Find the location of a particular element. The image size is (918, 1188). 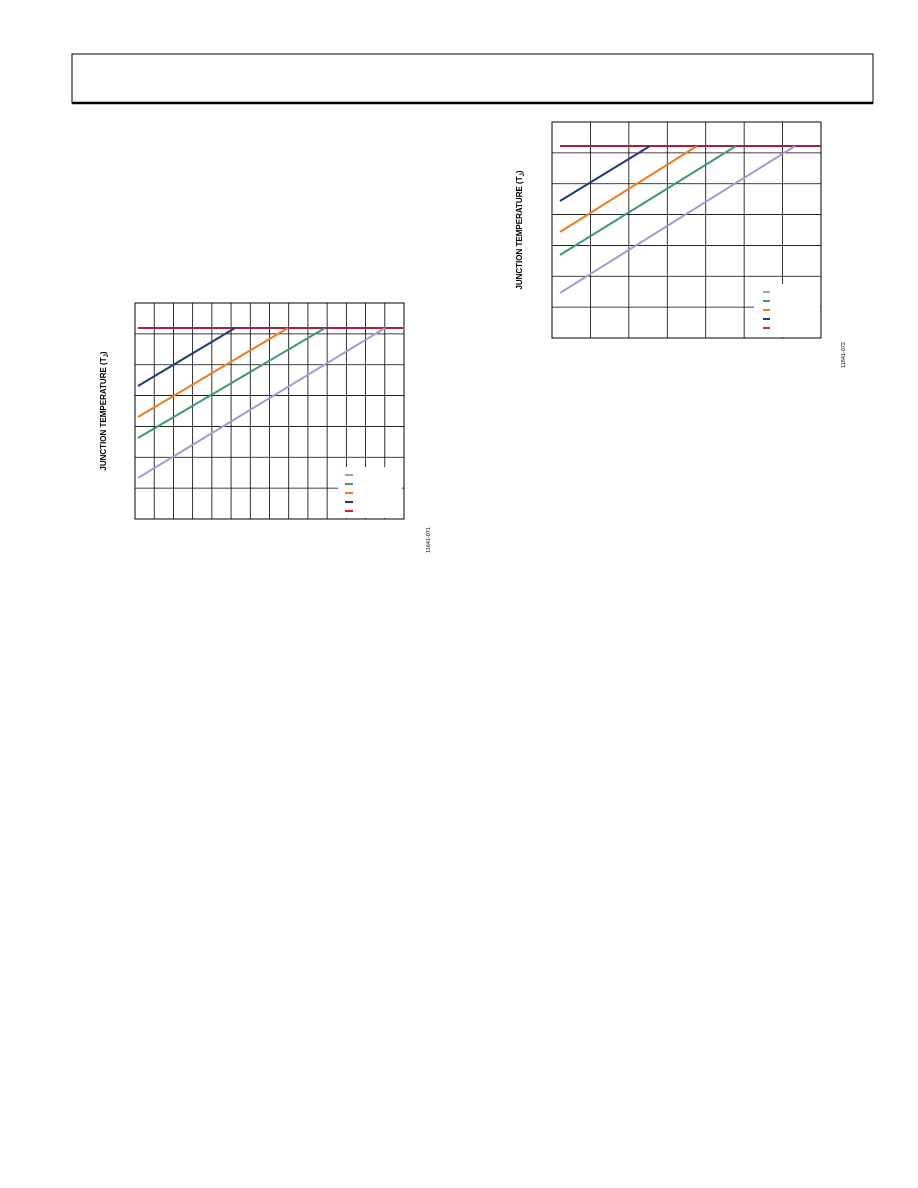

figure-1: JUNCTION TEMPERATURE (TJ) 11641-071 is located at coordinates (265, 427).